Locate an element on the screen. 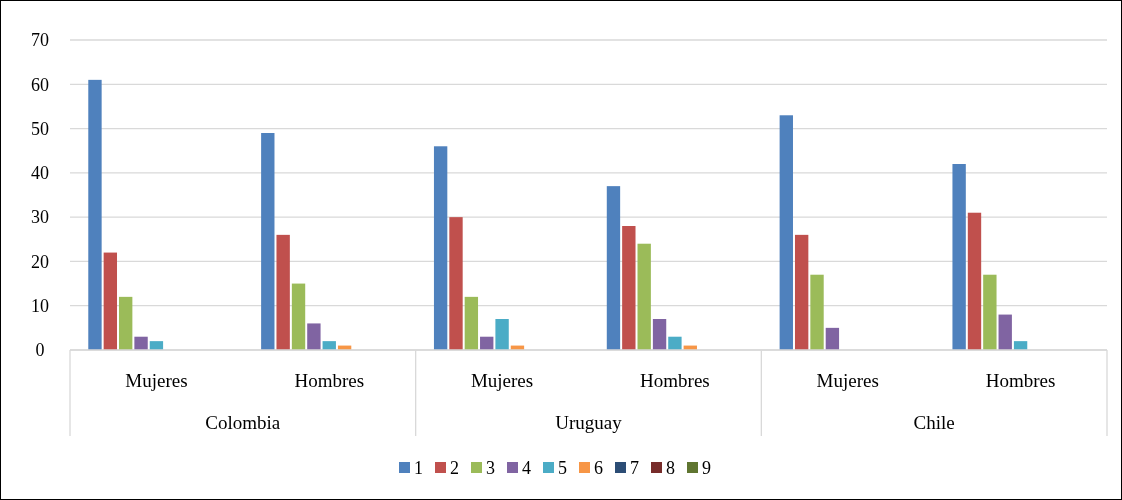 This screenshot has width=1122, height=500. y-tick-label: 30 is located at coordinates (40, 217).